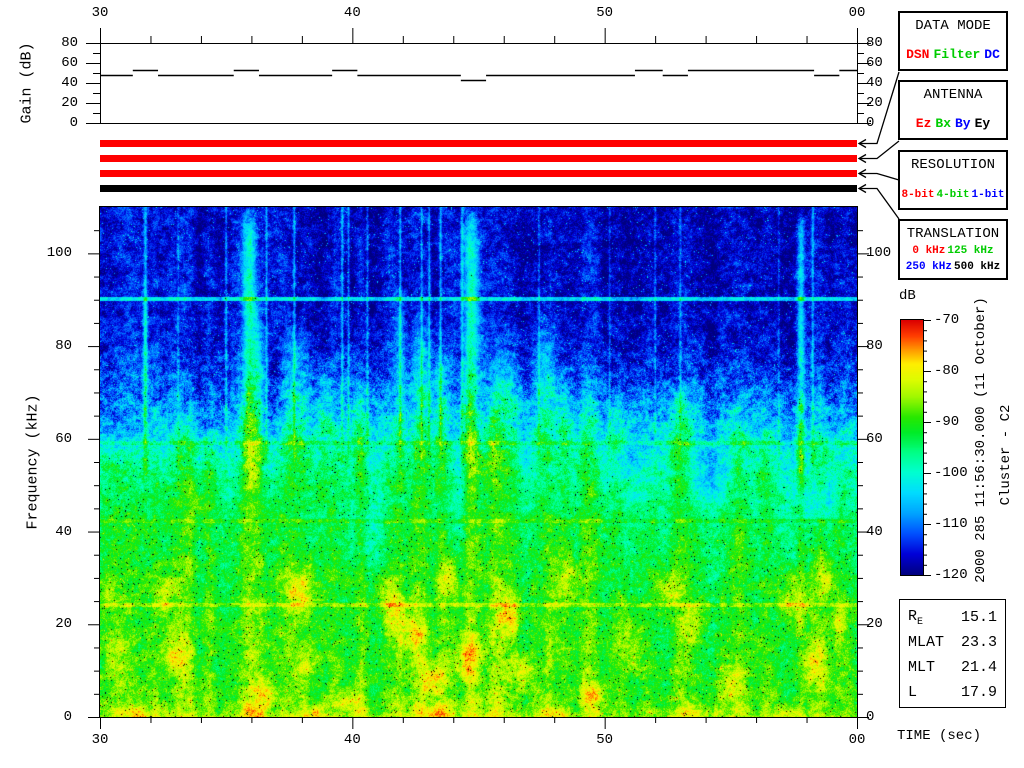 The width and height of the screenshot is (1024, 768). Describe the element at coordinates (978, 642) in the screenshot. I see `ephemeris-value: 23.3` at that location.